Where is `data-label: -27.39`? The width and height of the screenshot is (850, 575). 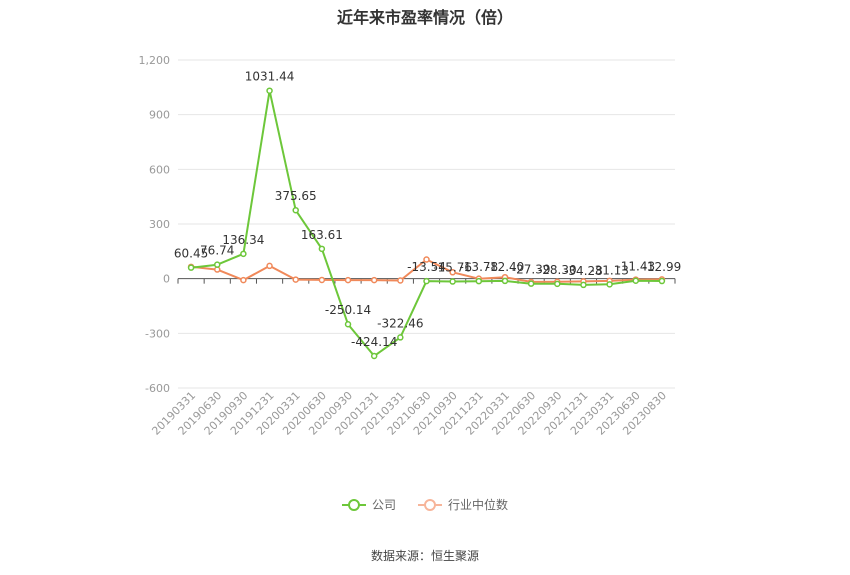 data-label: -27.39 is located at coordinates (531, 270).